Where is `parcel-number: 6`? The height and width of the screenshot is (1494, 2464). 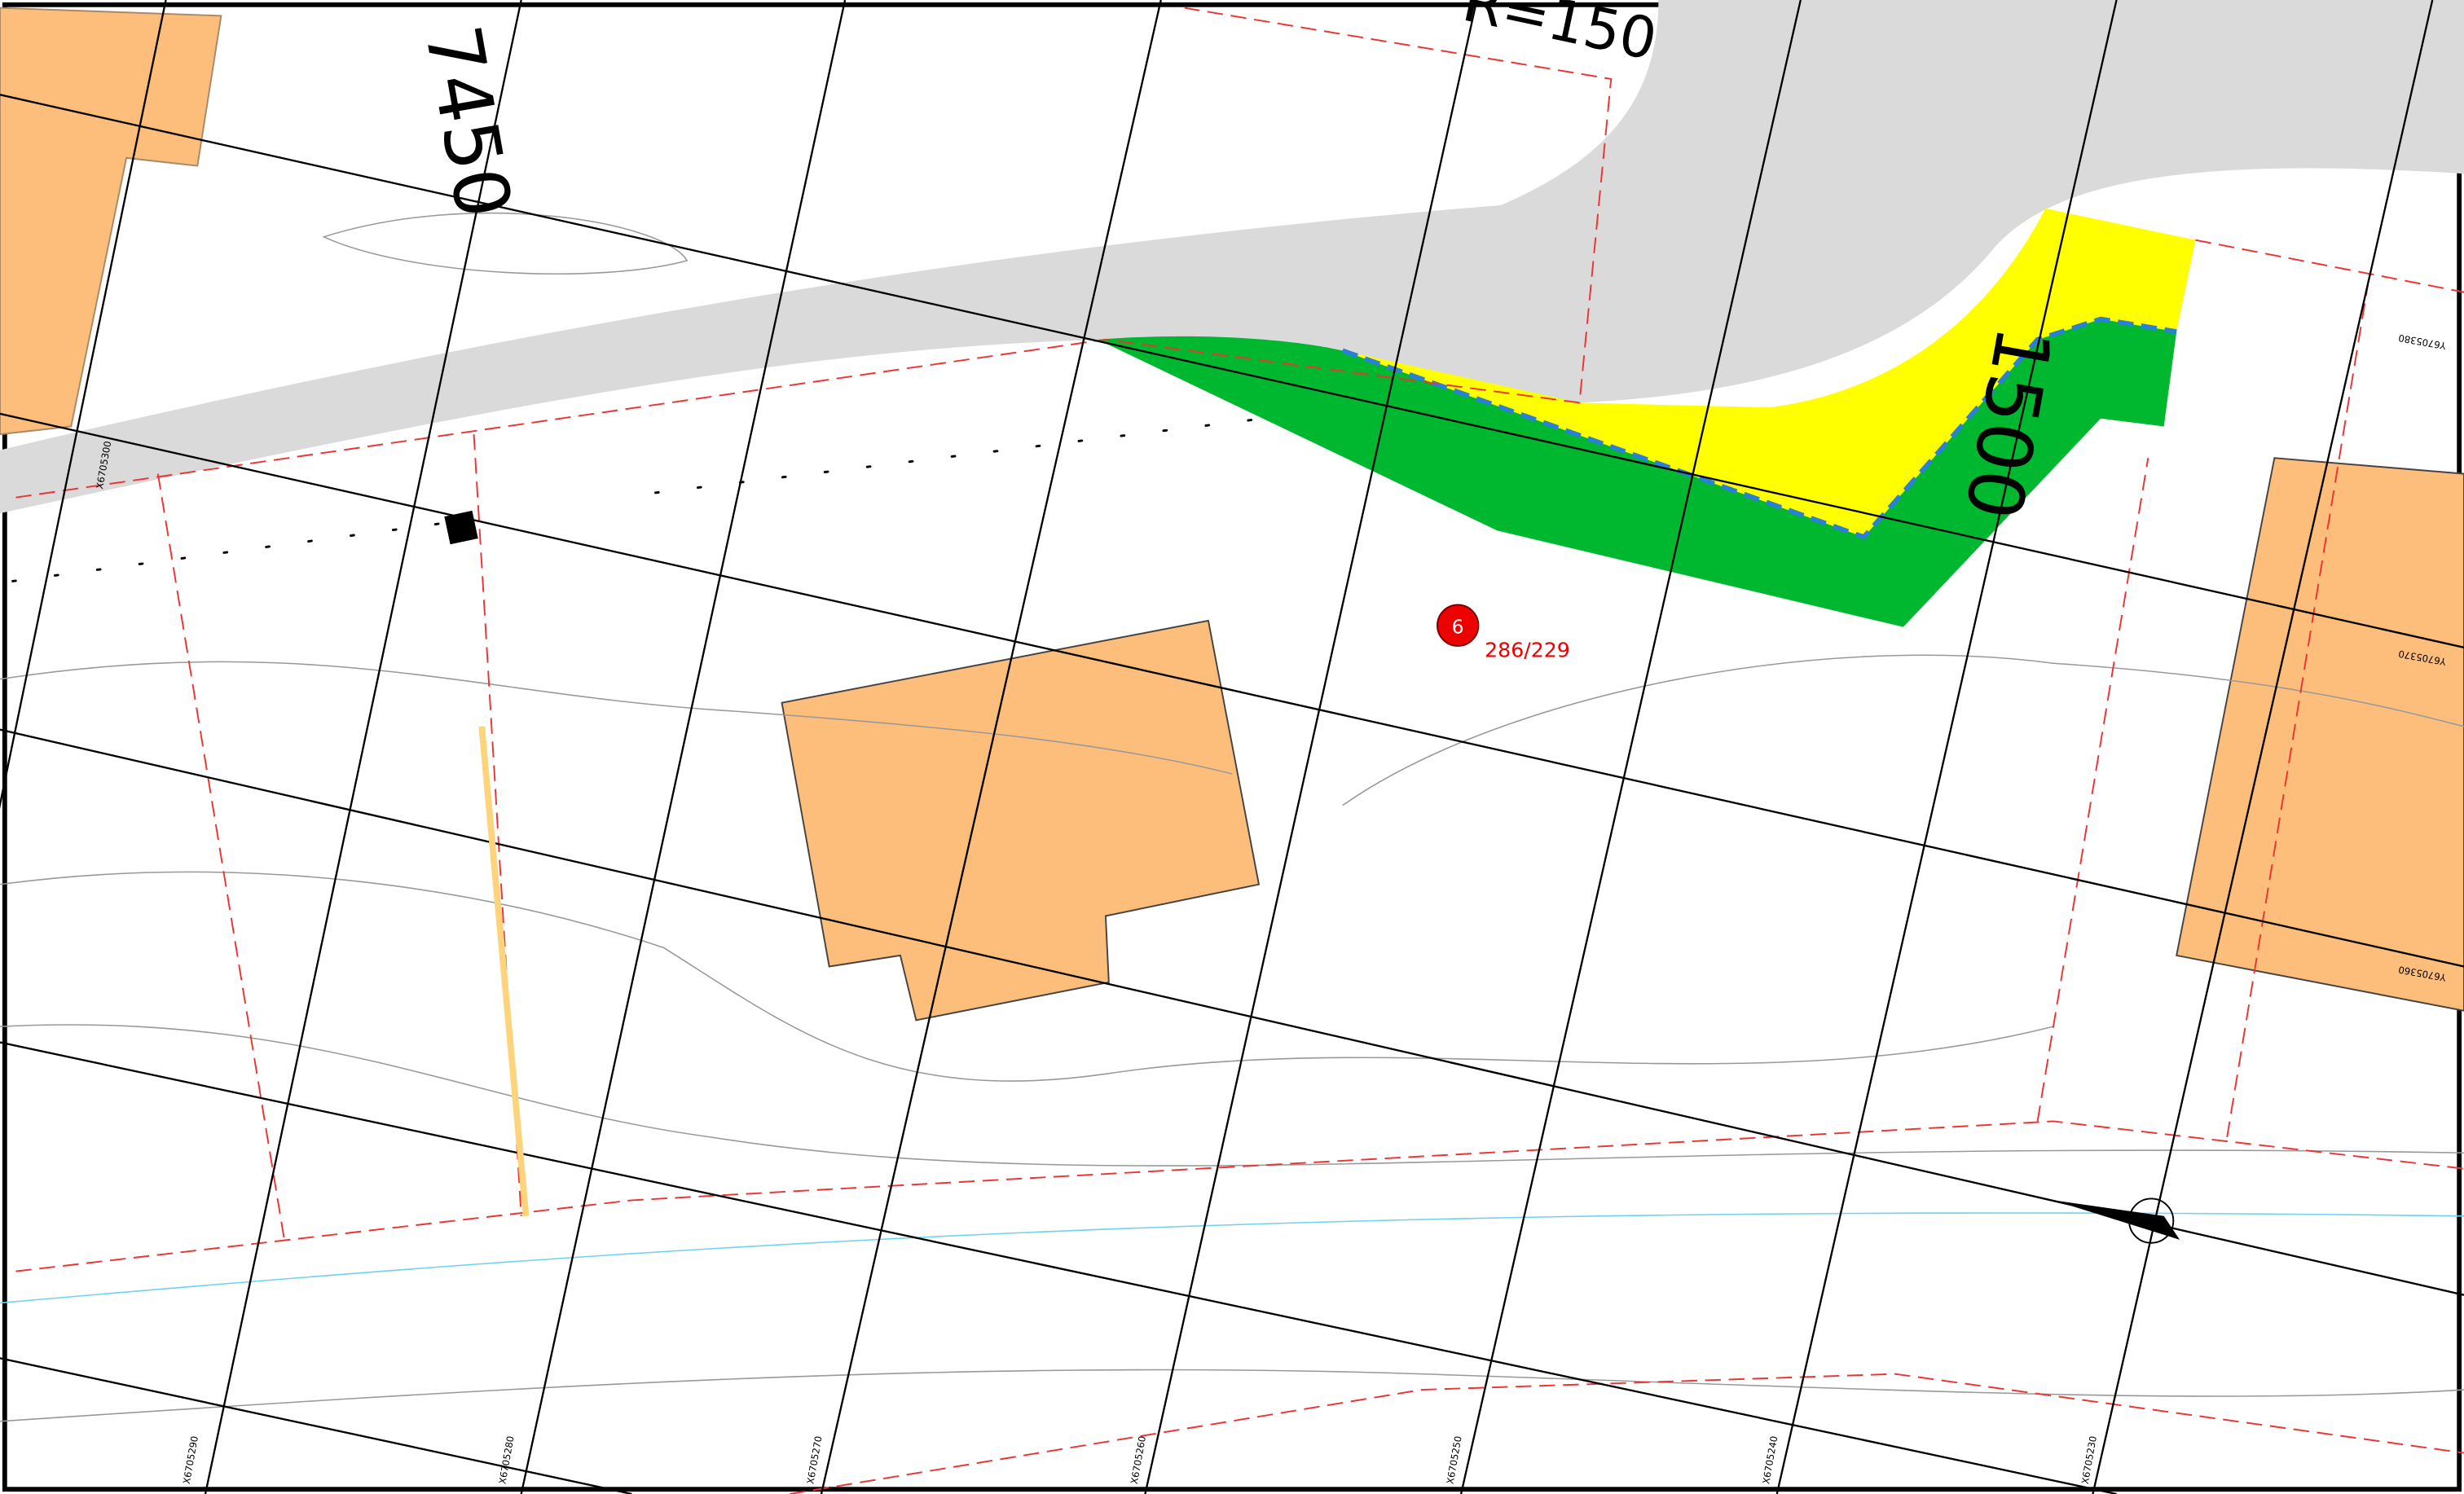
parcel-number: 6 is located at coordinates (1458, 627).